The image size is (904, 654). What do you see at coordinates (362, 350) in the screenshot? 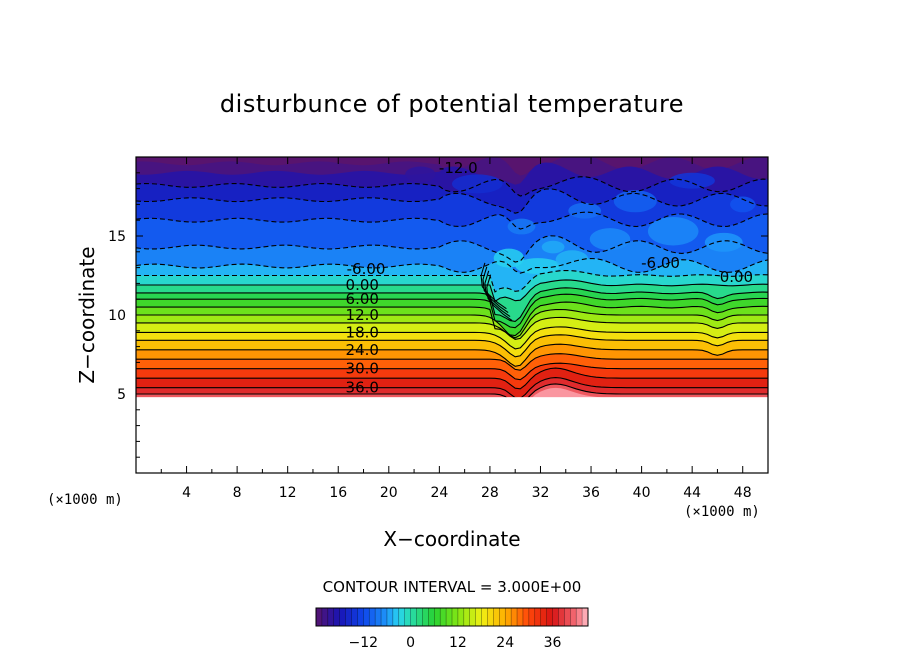
I see `contour-label: 24.0` at bounding box center [362, 350].